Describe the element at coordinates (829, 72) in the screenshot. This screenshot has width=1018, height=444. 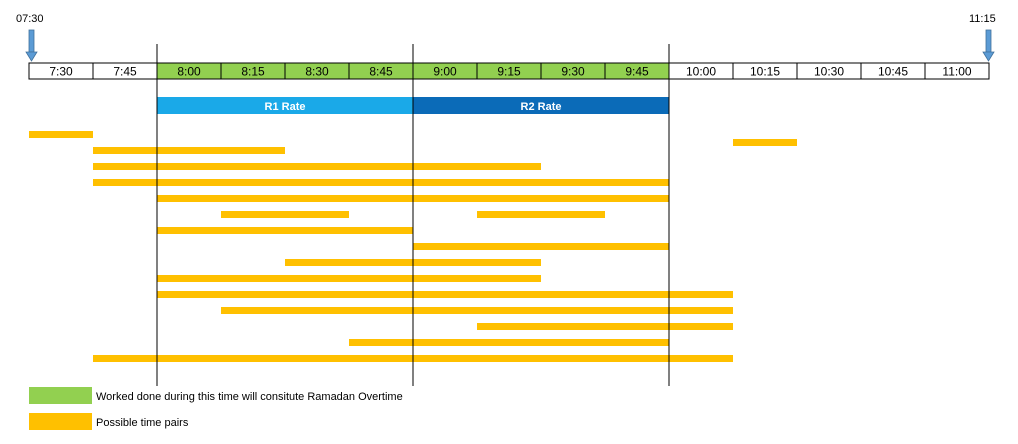
I see `timeline-slot-label: 10:30` at that location.